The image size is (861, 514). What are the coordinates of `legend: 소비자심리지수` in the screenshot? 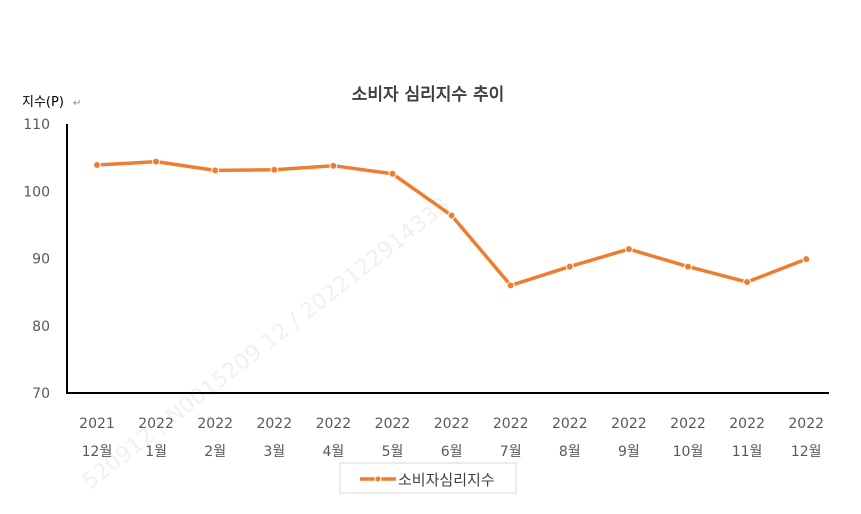 It's located at (428, 478).